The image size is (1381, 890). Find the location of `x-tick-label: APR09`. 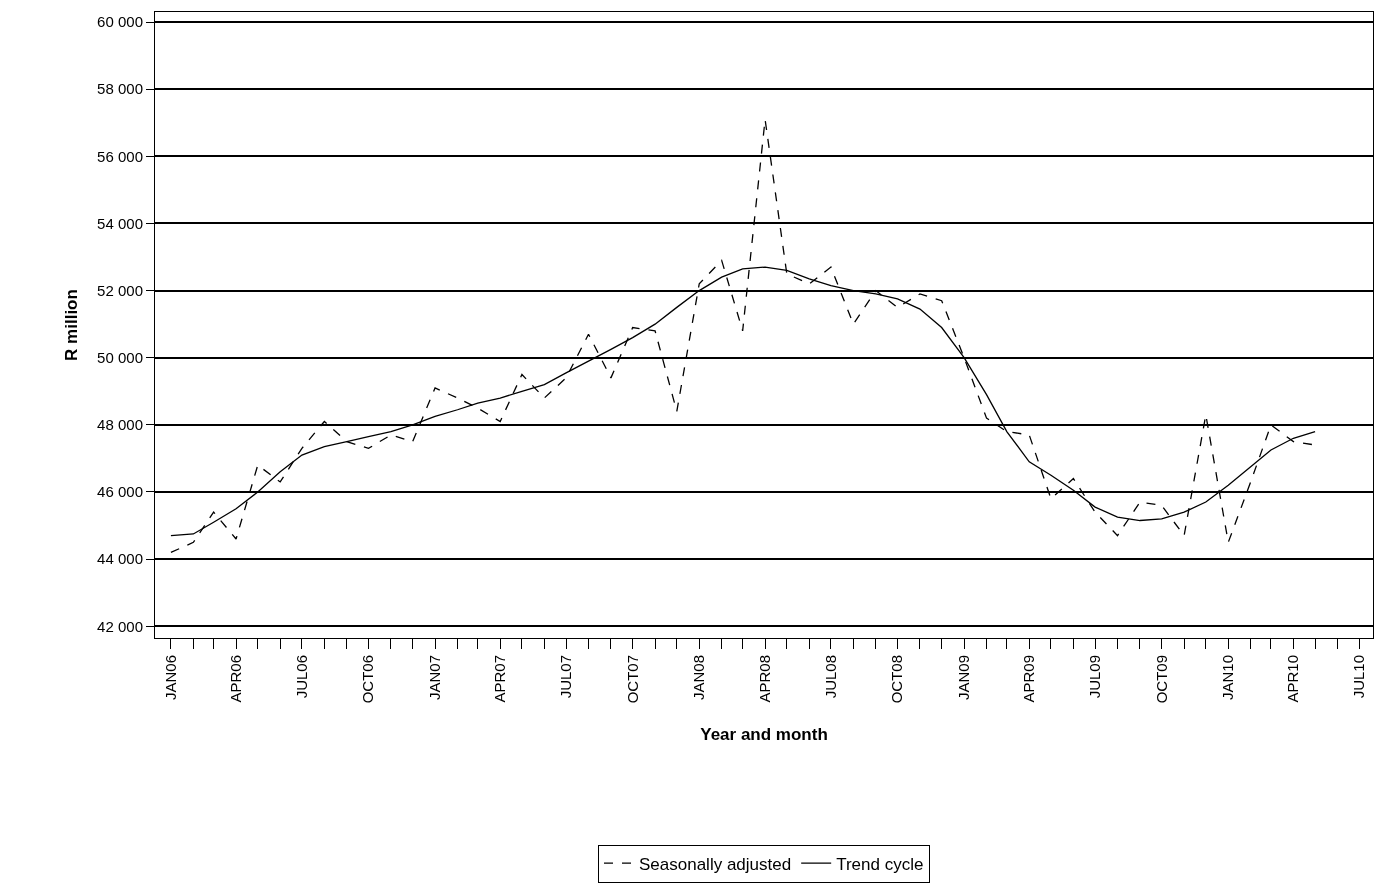

x-tick-label: APR09 is located at coordinates (1029, 679).